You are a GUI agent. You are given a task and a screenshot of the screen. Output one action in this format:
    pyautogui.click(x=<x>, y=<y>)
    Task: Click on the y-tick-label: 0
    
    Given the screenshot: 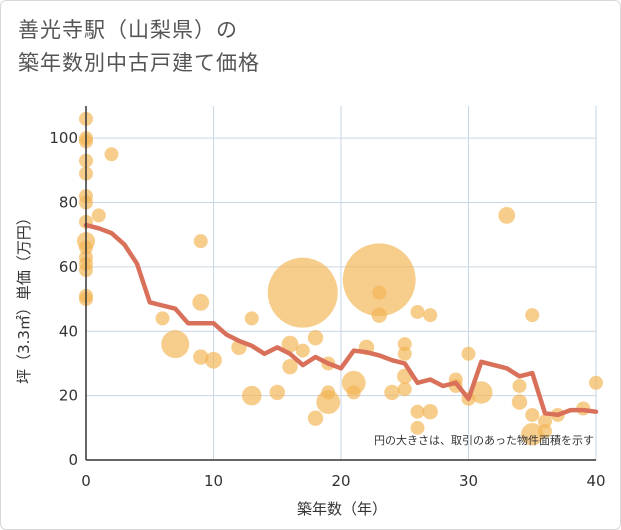 What is the action you would take?
    pyautogui.click(x=73, y=460)
    